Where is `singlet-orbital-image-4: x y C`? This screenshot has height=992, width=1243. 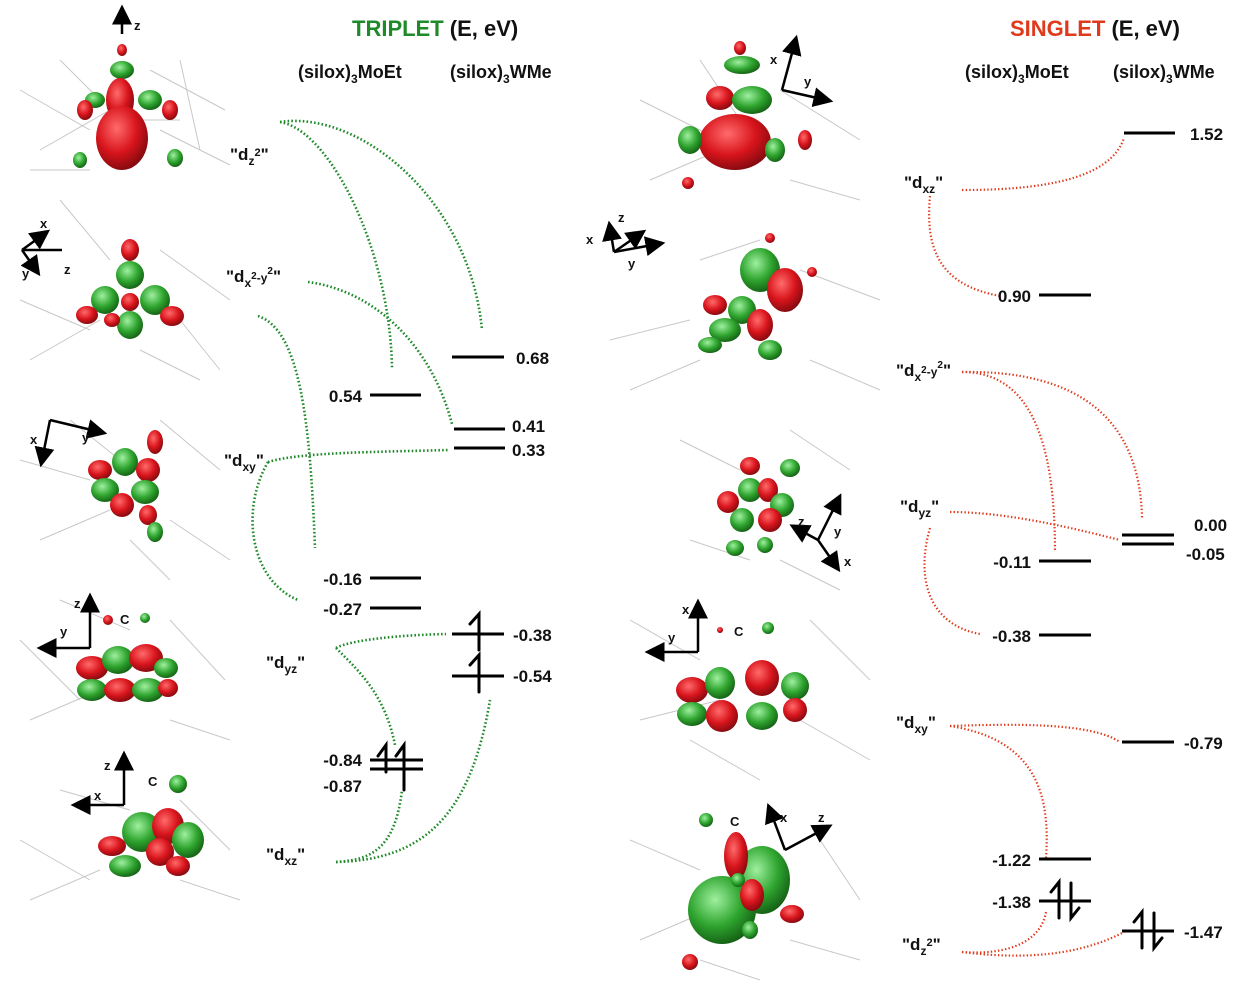
singlet-orbital-image-4: x y C is located at coordinates (750, 689).